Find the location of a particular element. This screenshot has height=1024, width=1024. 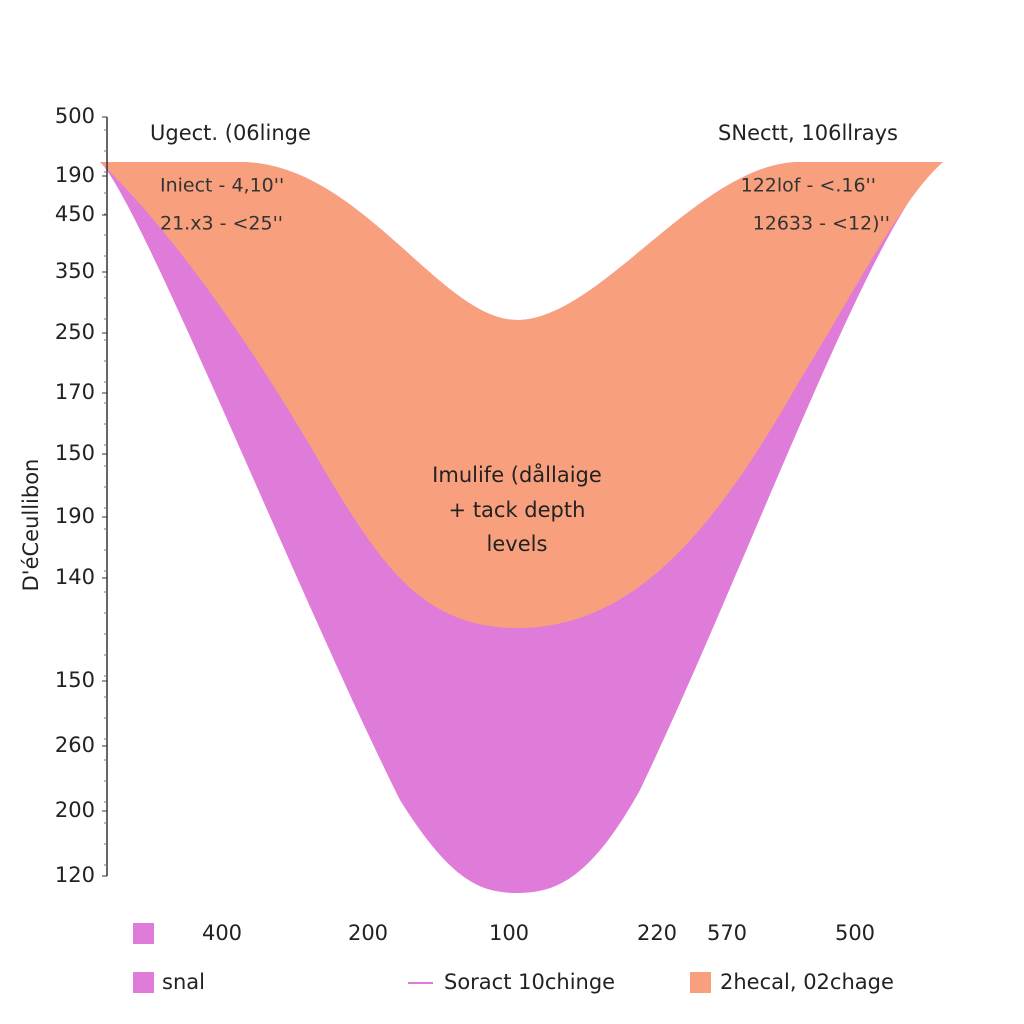

center-note: levels is located at coordinates (517, 544).